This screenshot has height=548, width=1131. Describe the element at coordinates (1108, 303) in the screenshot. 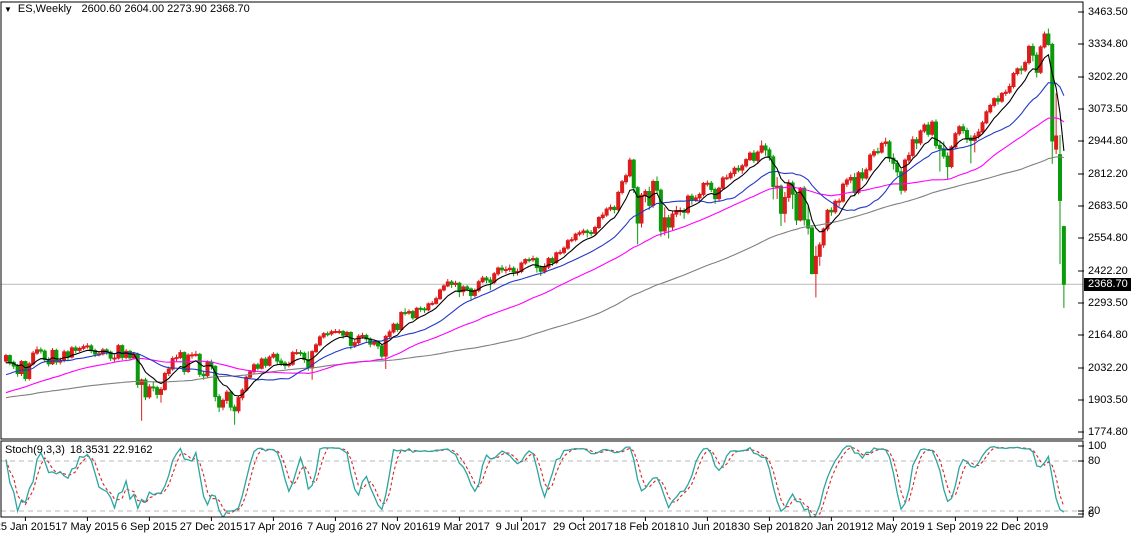

I see `price-tick-label: 2293.50` at that location.